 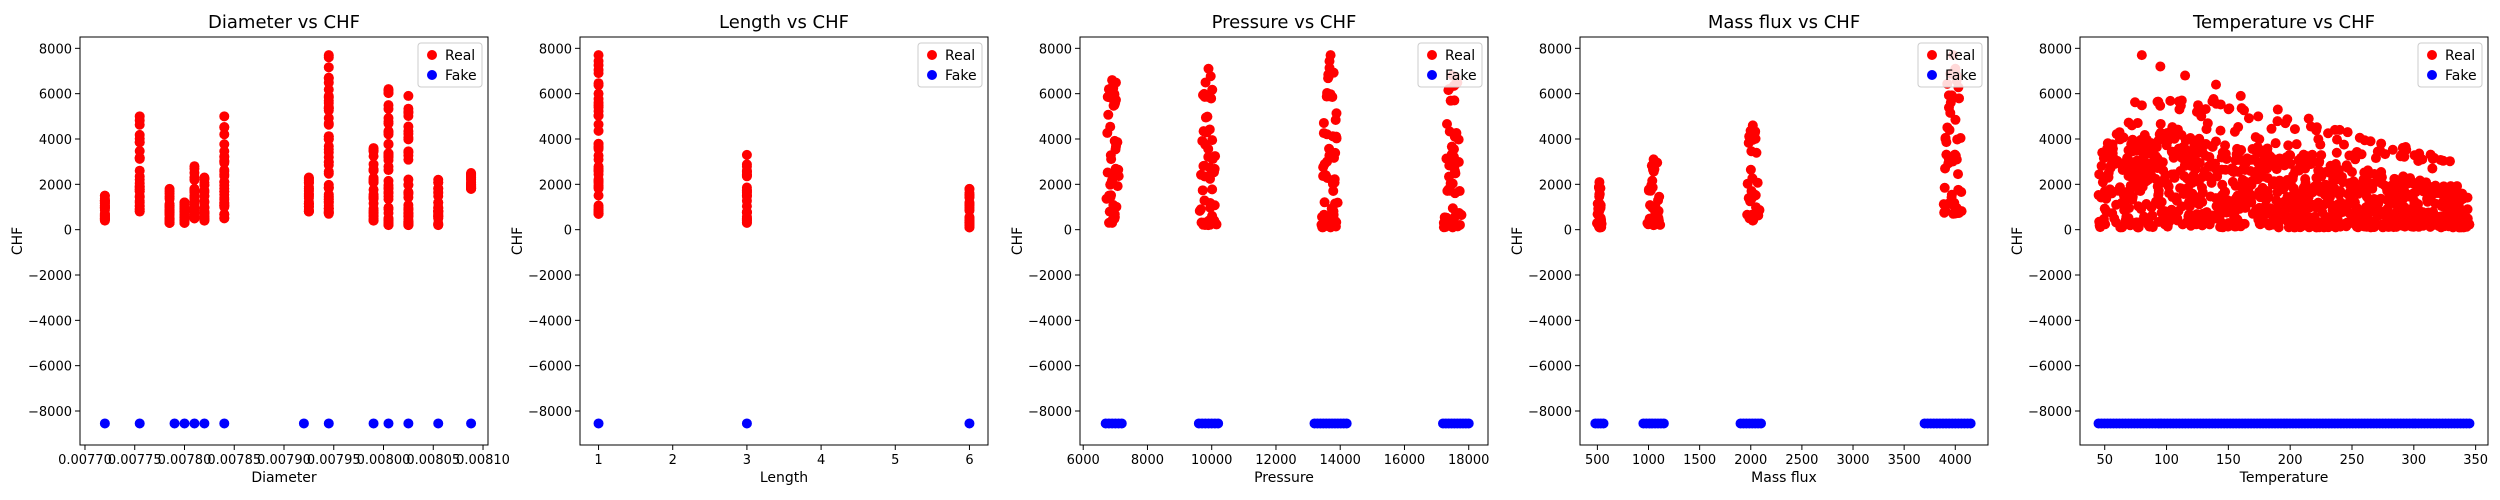 What do you see at coordinates (1784, 478) in the screenshot?
I see `x-axis-label: Mass flux` at bounding box center [1784, 478].